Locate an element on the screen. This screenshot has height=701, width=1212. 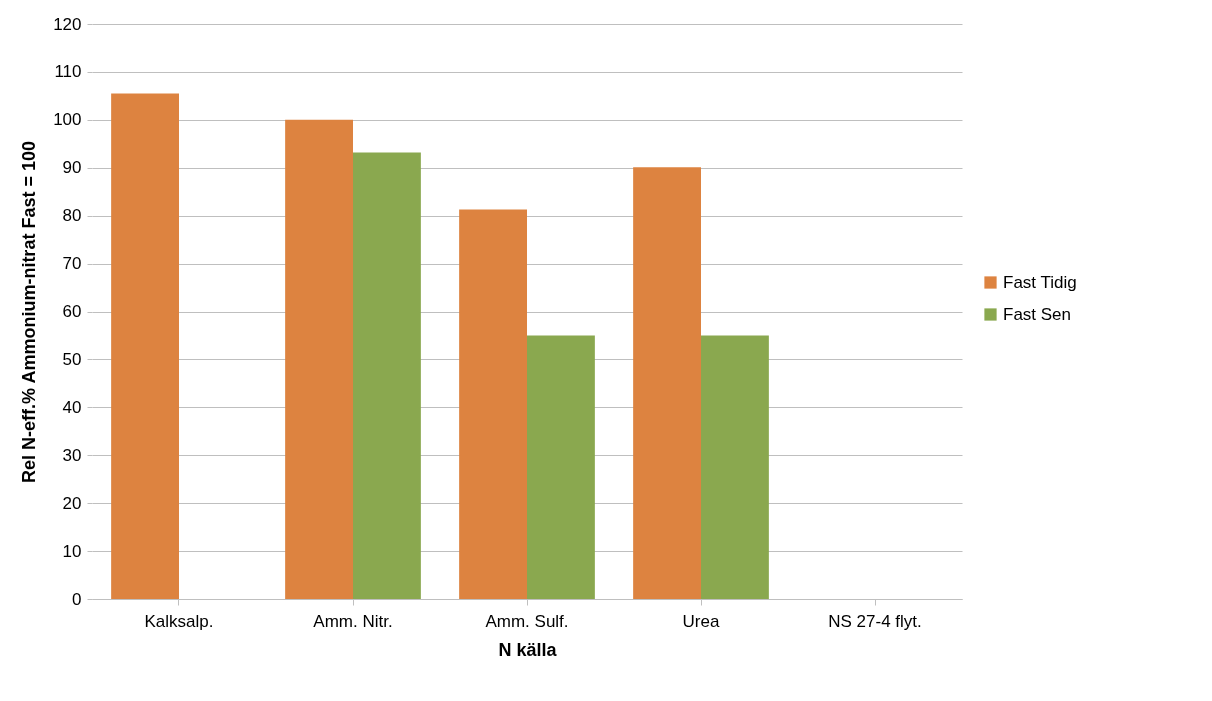
y-tick-label: 50 is located at coordinates (72, 359).